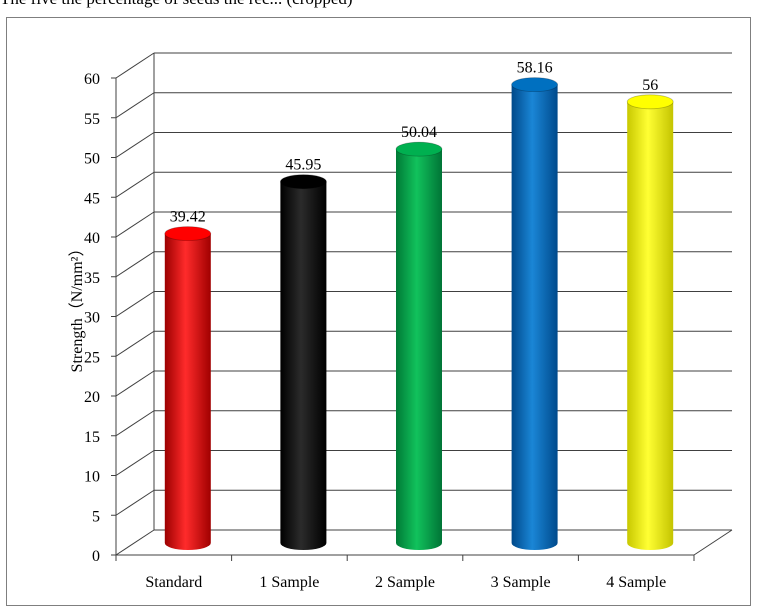 This screenshot has width=759, height=608. What do you see at coordinates (713, 542) in the screenshot?
I see `floor-right-edge` at bounding box center [713, 542].